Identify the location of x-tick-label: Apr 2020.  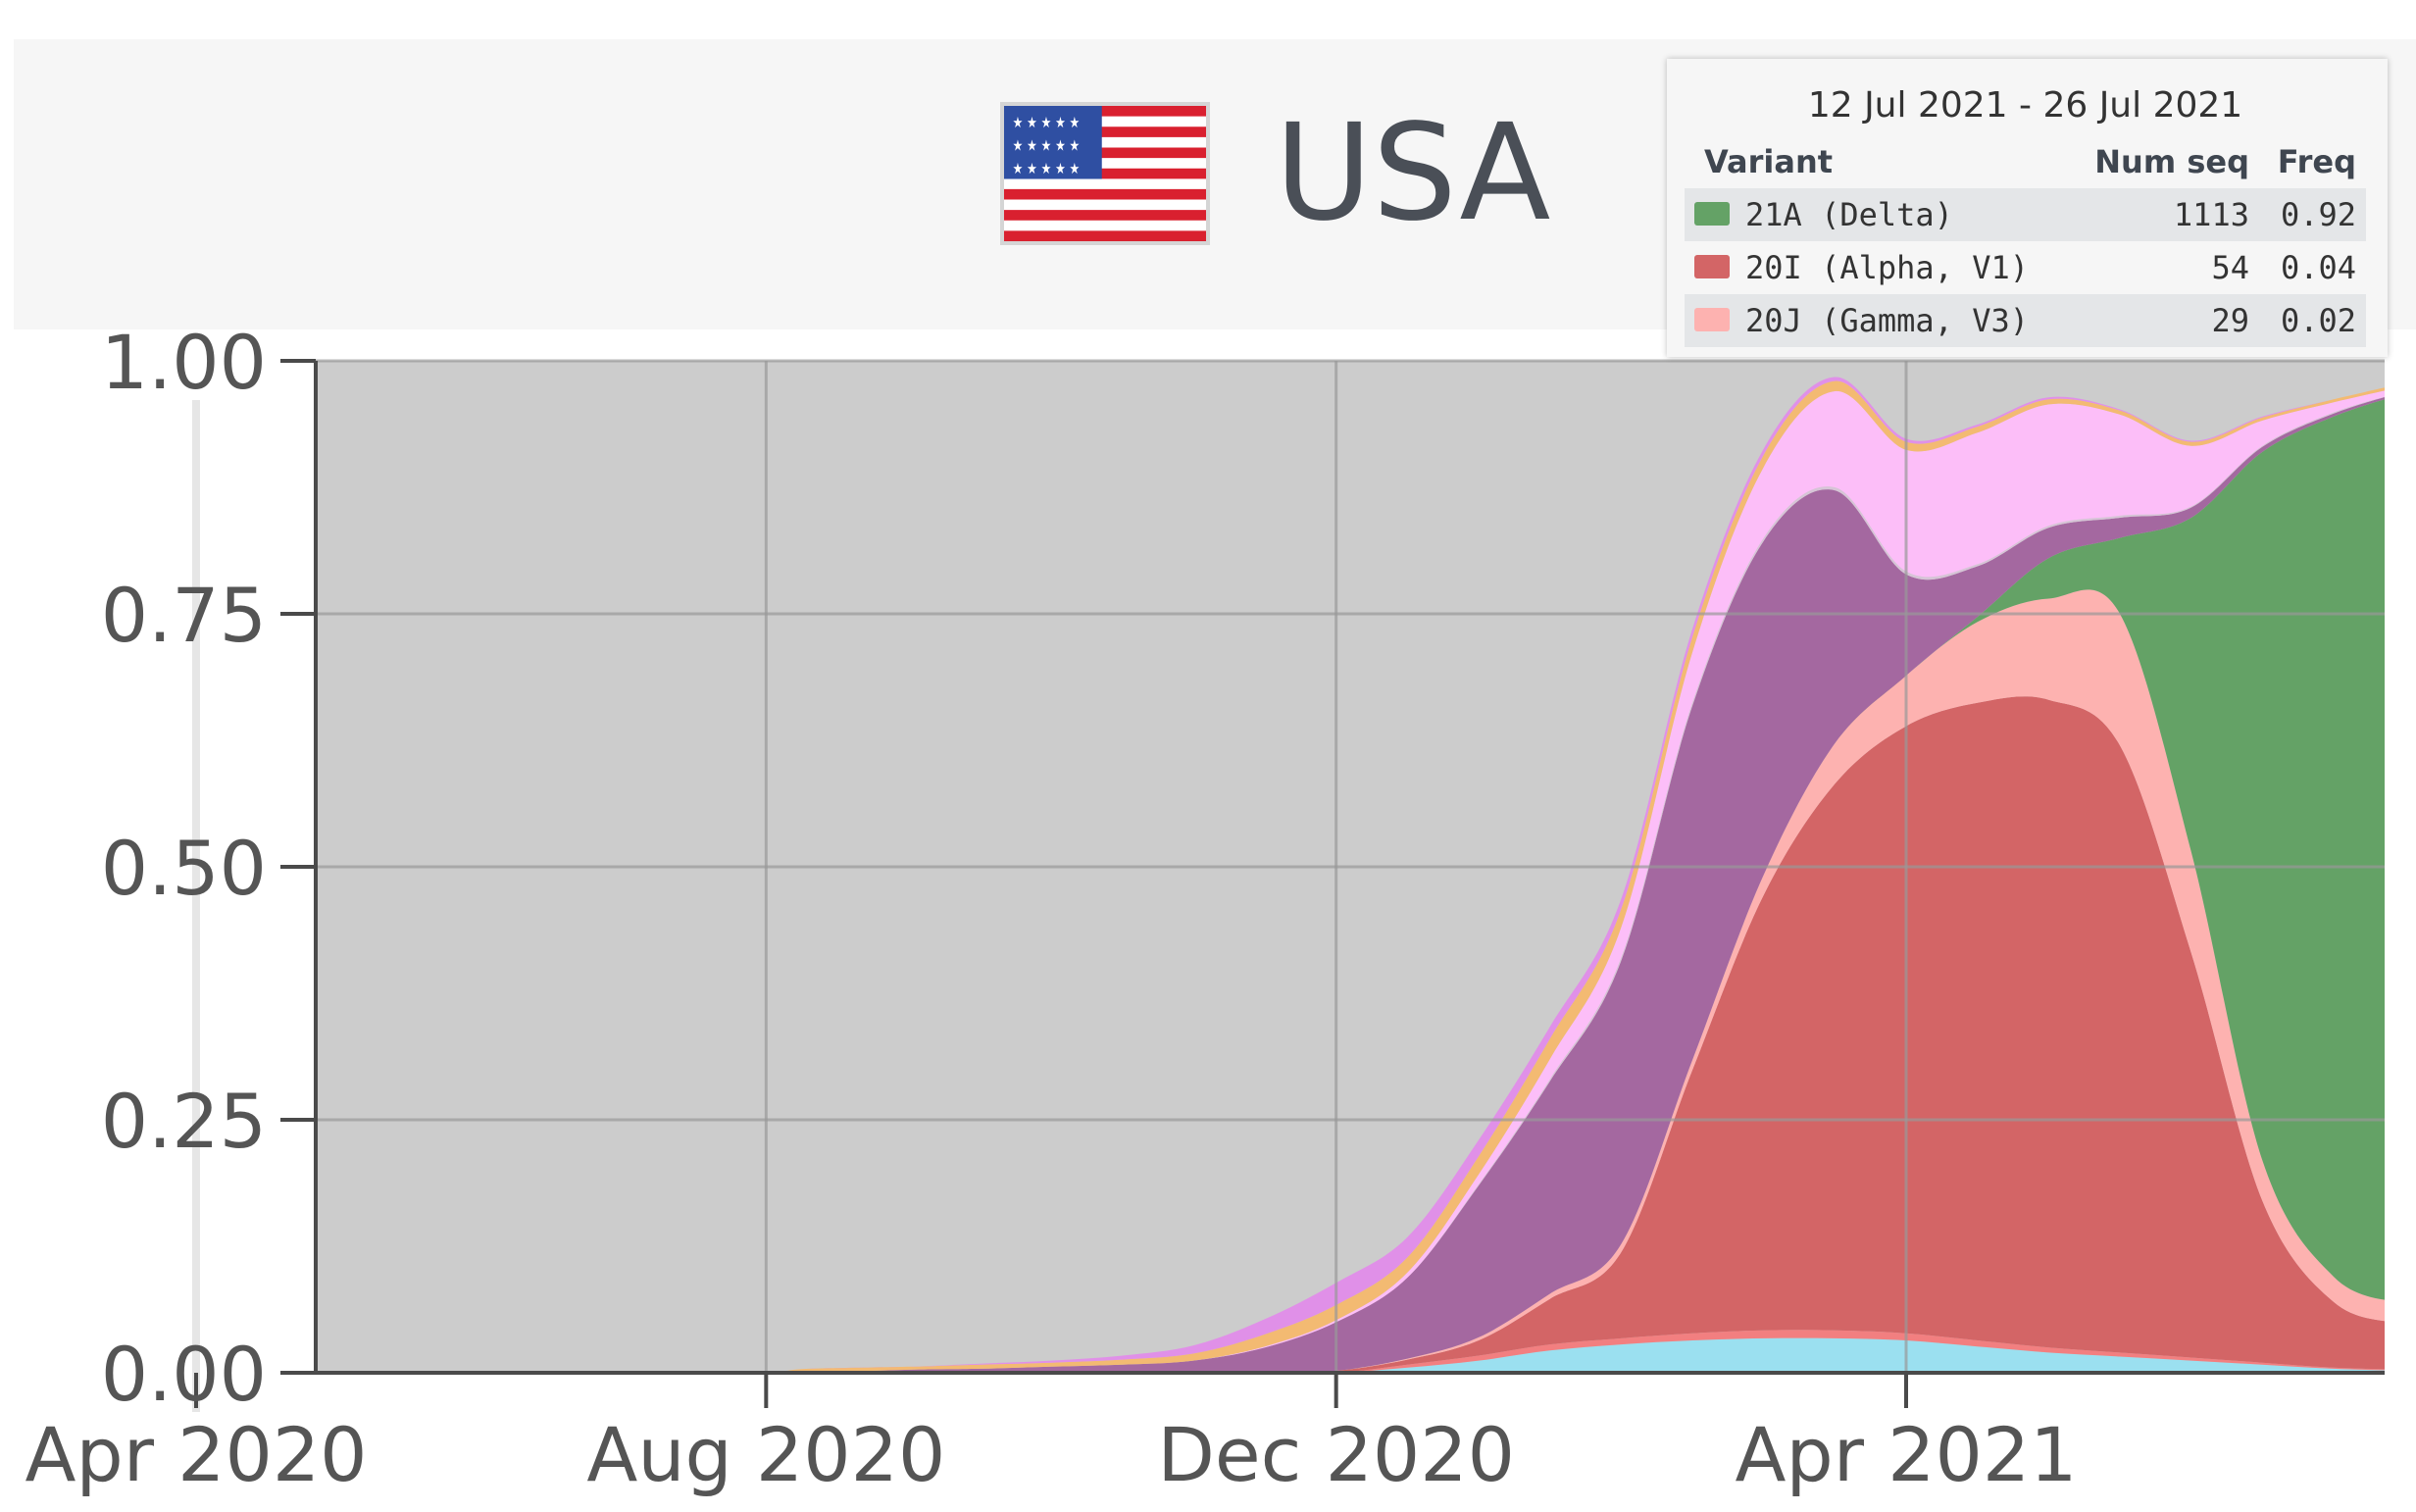
(196, 1454).